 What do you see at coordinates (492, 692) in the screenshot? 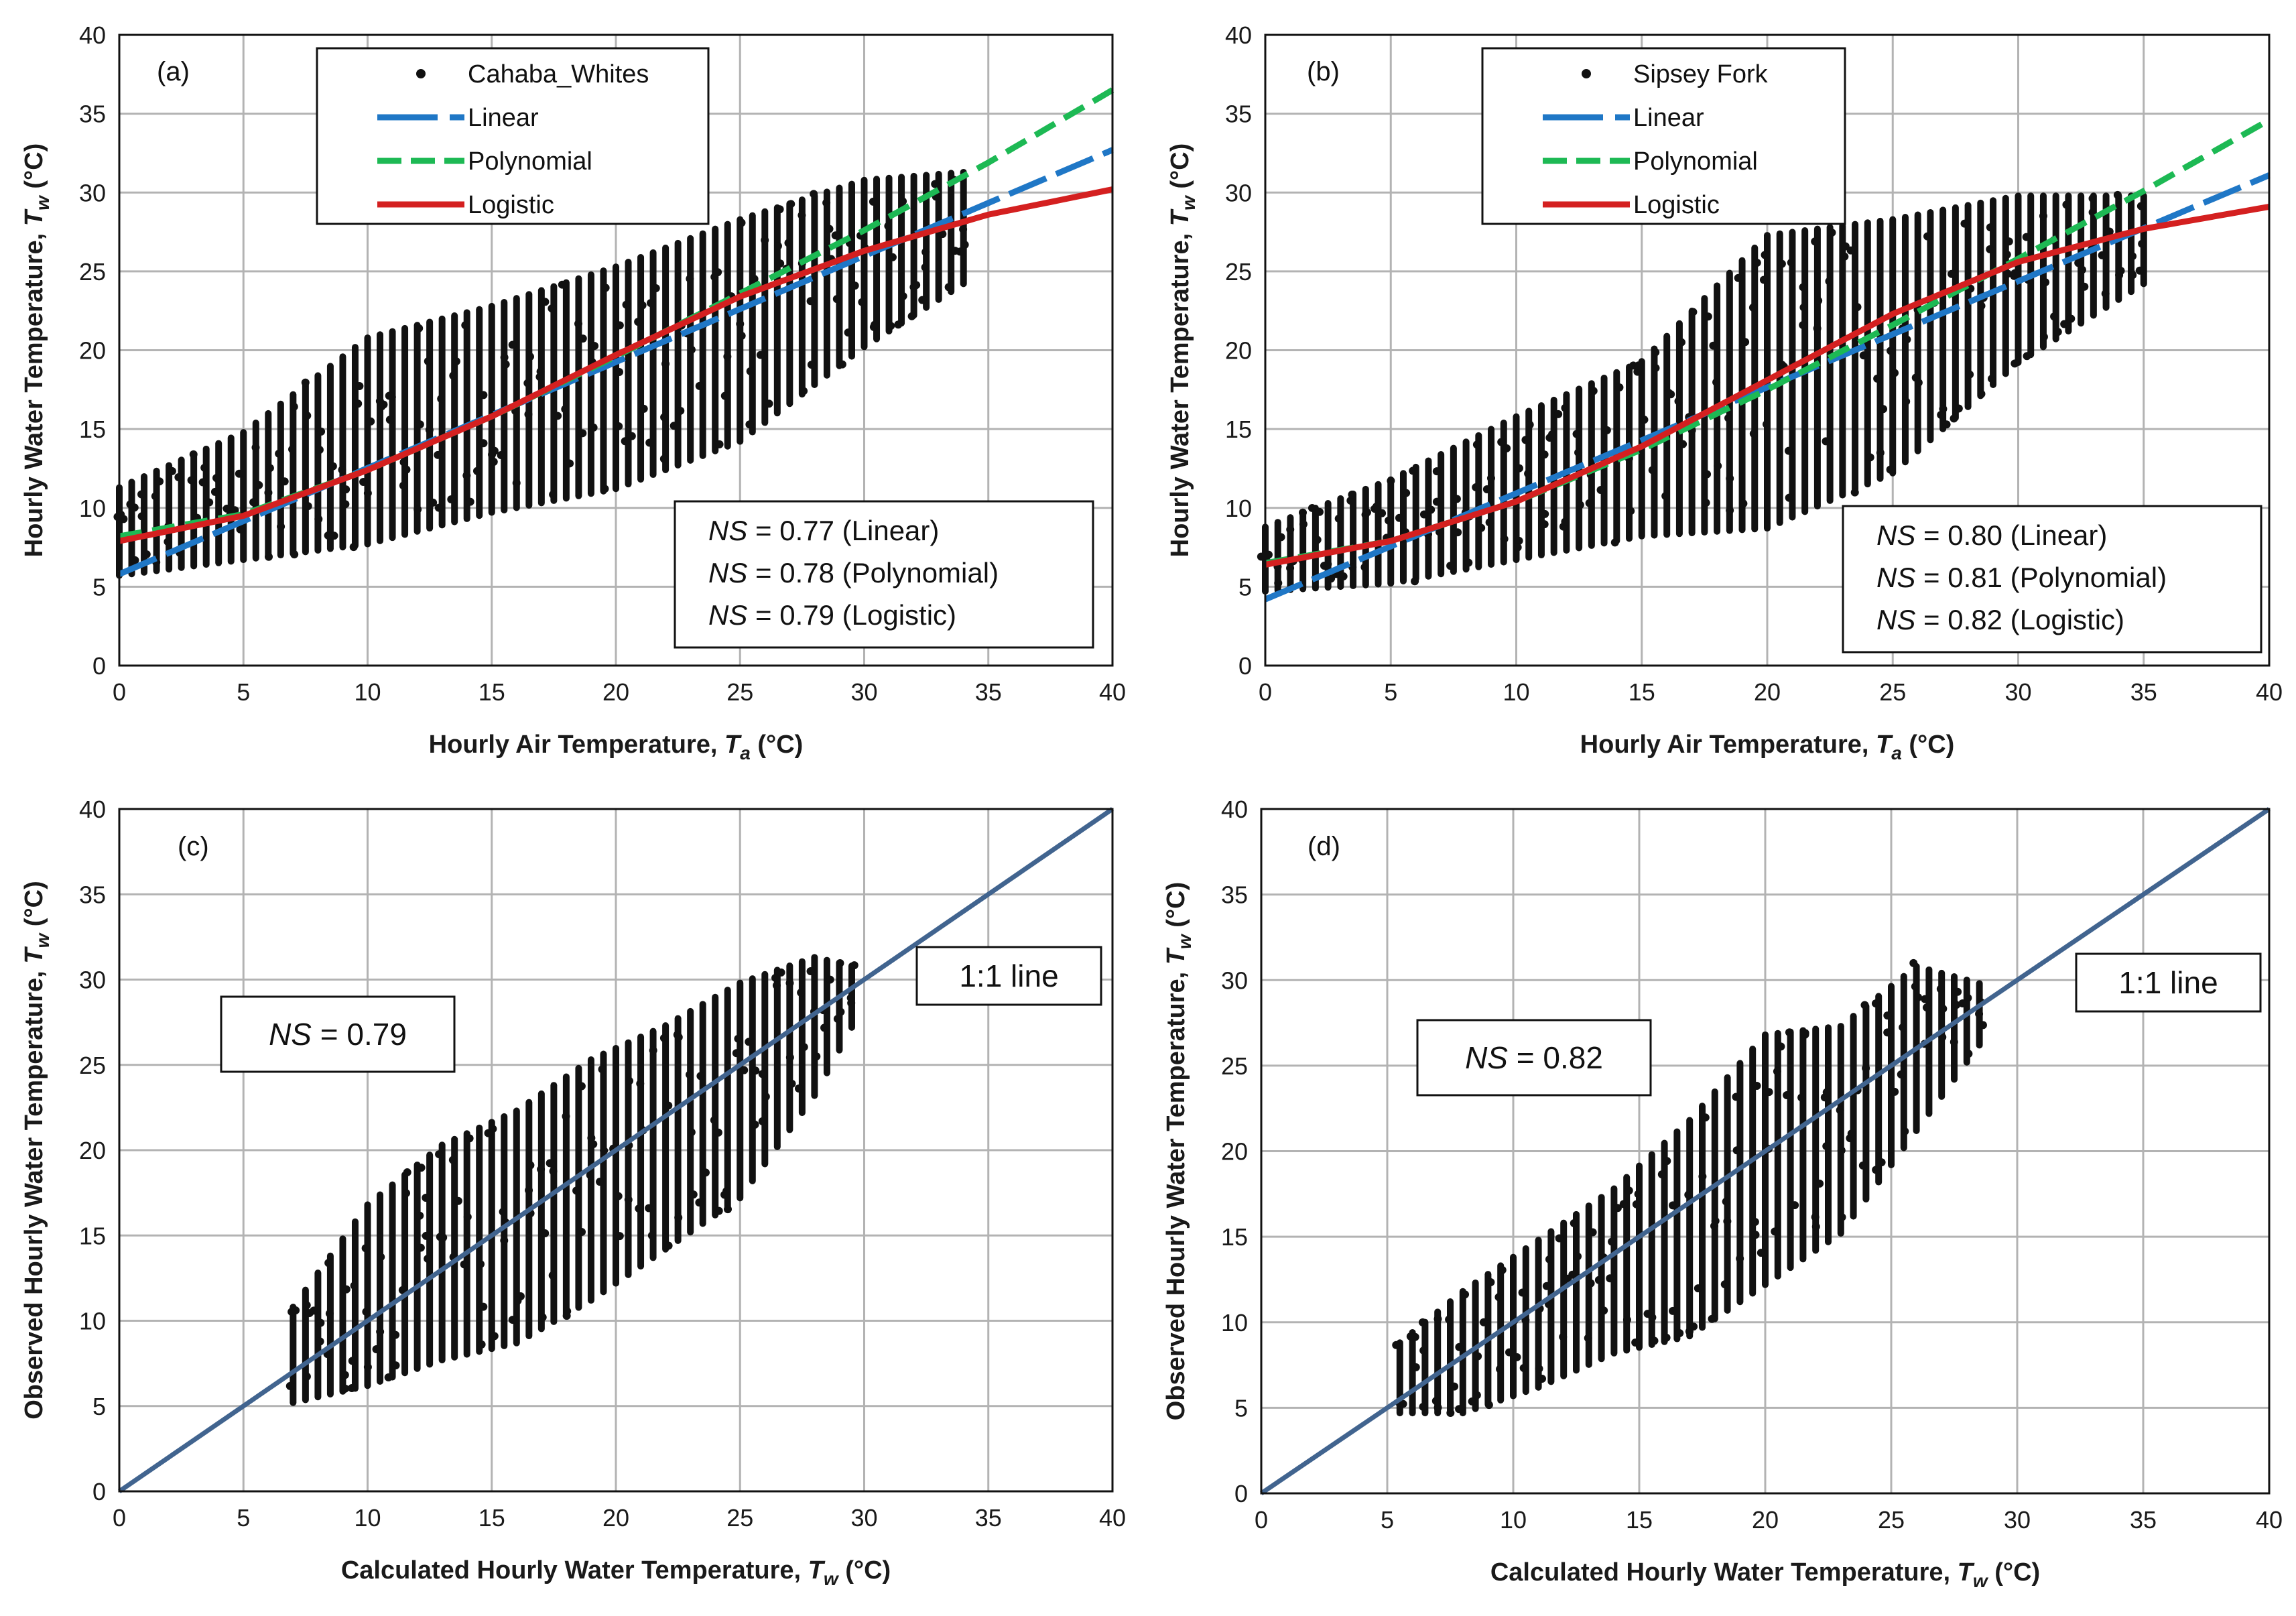
I see `x-tick-label: 15` at bounding box center [492, 692].